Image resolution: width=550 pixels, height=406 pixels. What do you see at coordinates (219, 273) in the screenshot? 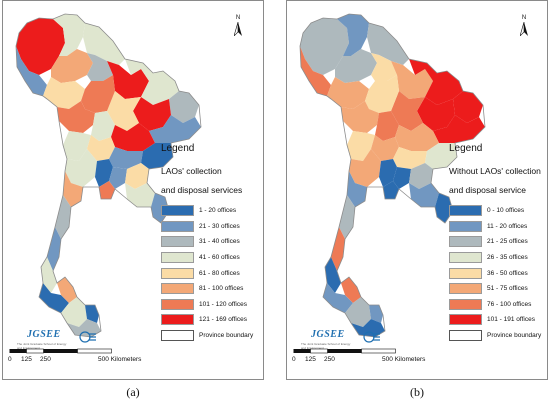
I see `legend-label: 61 - 80 offices` at bounding box center [219, 273].